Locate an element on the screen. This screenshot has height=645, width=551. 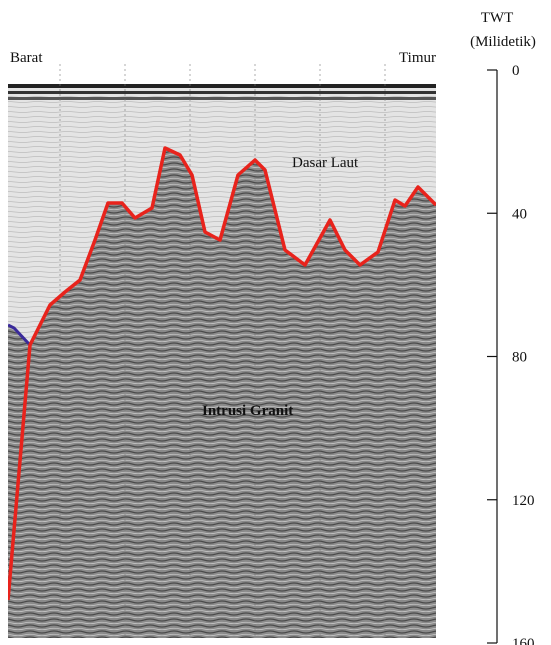
east-label: Timur is located at coordinates (417, 58).